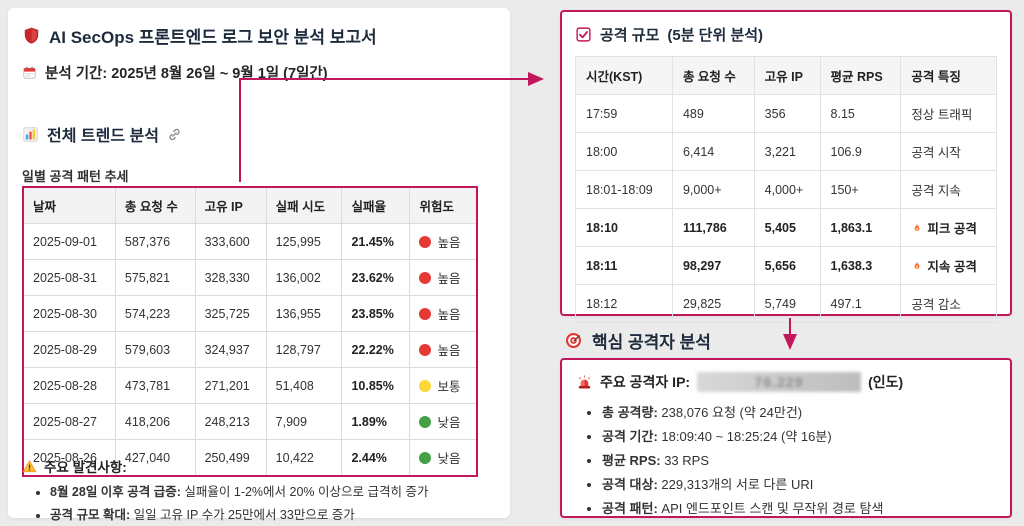  Describe the element at coordinates (630, 484) in the screenshot. I see `attacker-detail-lead: 공격 대상:` at that location.